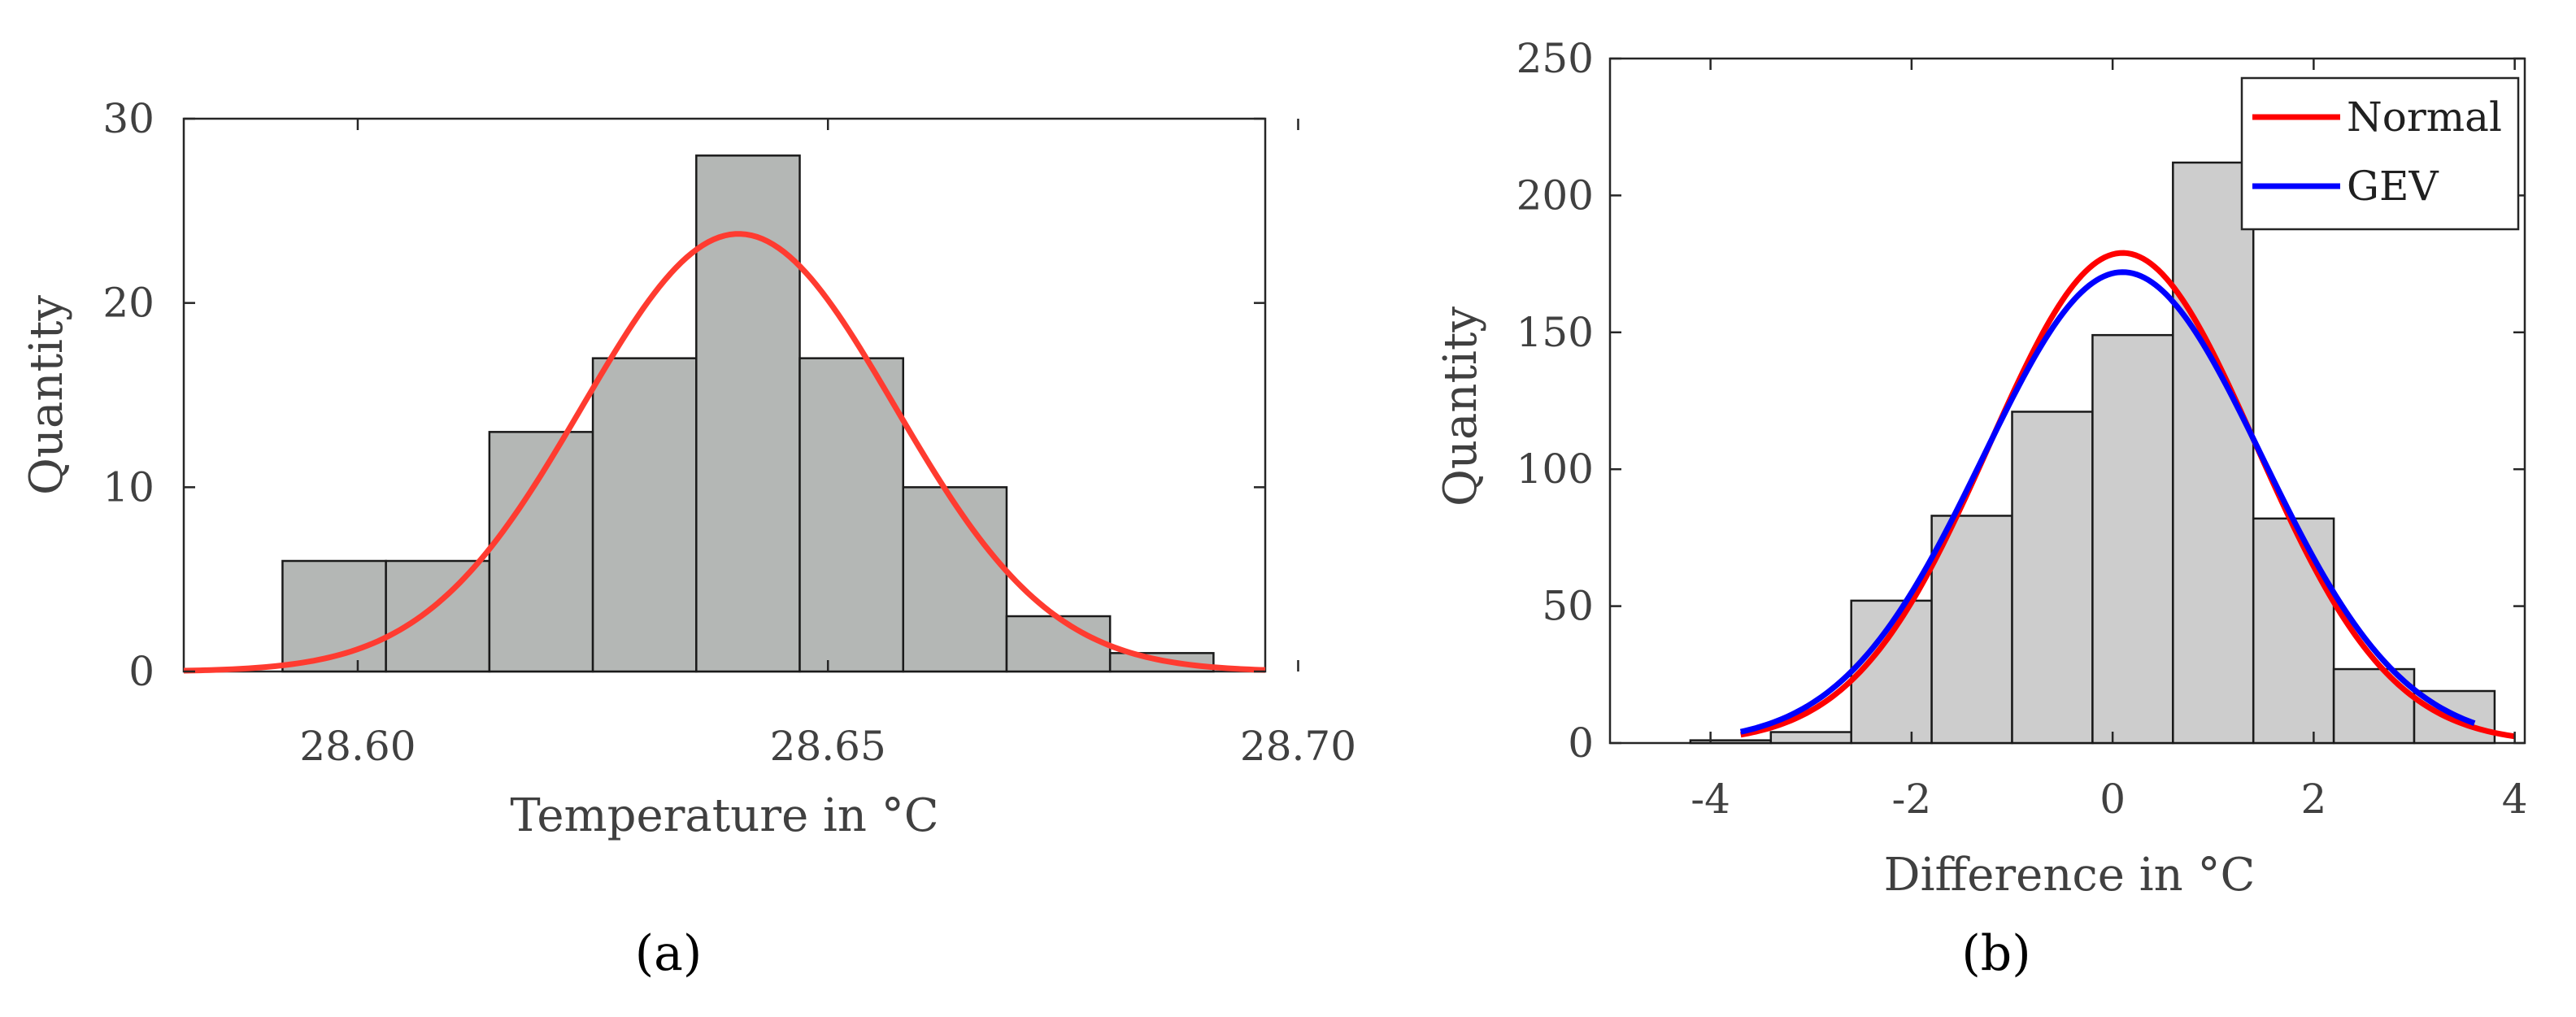 The height and width of the screenshot is (1017, 2576). Describe the element at coordinates (724, 815) in the screenshot. I see `panel-a-x-axis-label: Temperature in °C` at that location.